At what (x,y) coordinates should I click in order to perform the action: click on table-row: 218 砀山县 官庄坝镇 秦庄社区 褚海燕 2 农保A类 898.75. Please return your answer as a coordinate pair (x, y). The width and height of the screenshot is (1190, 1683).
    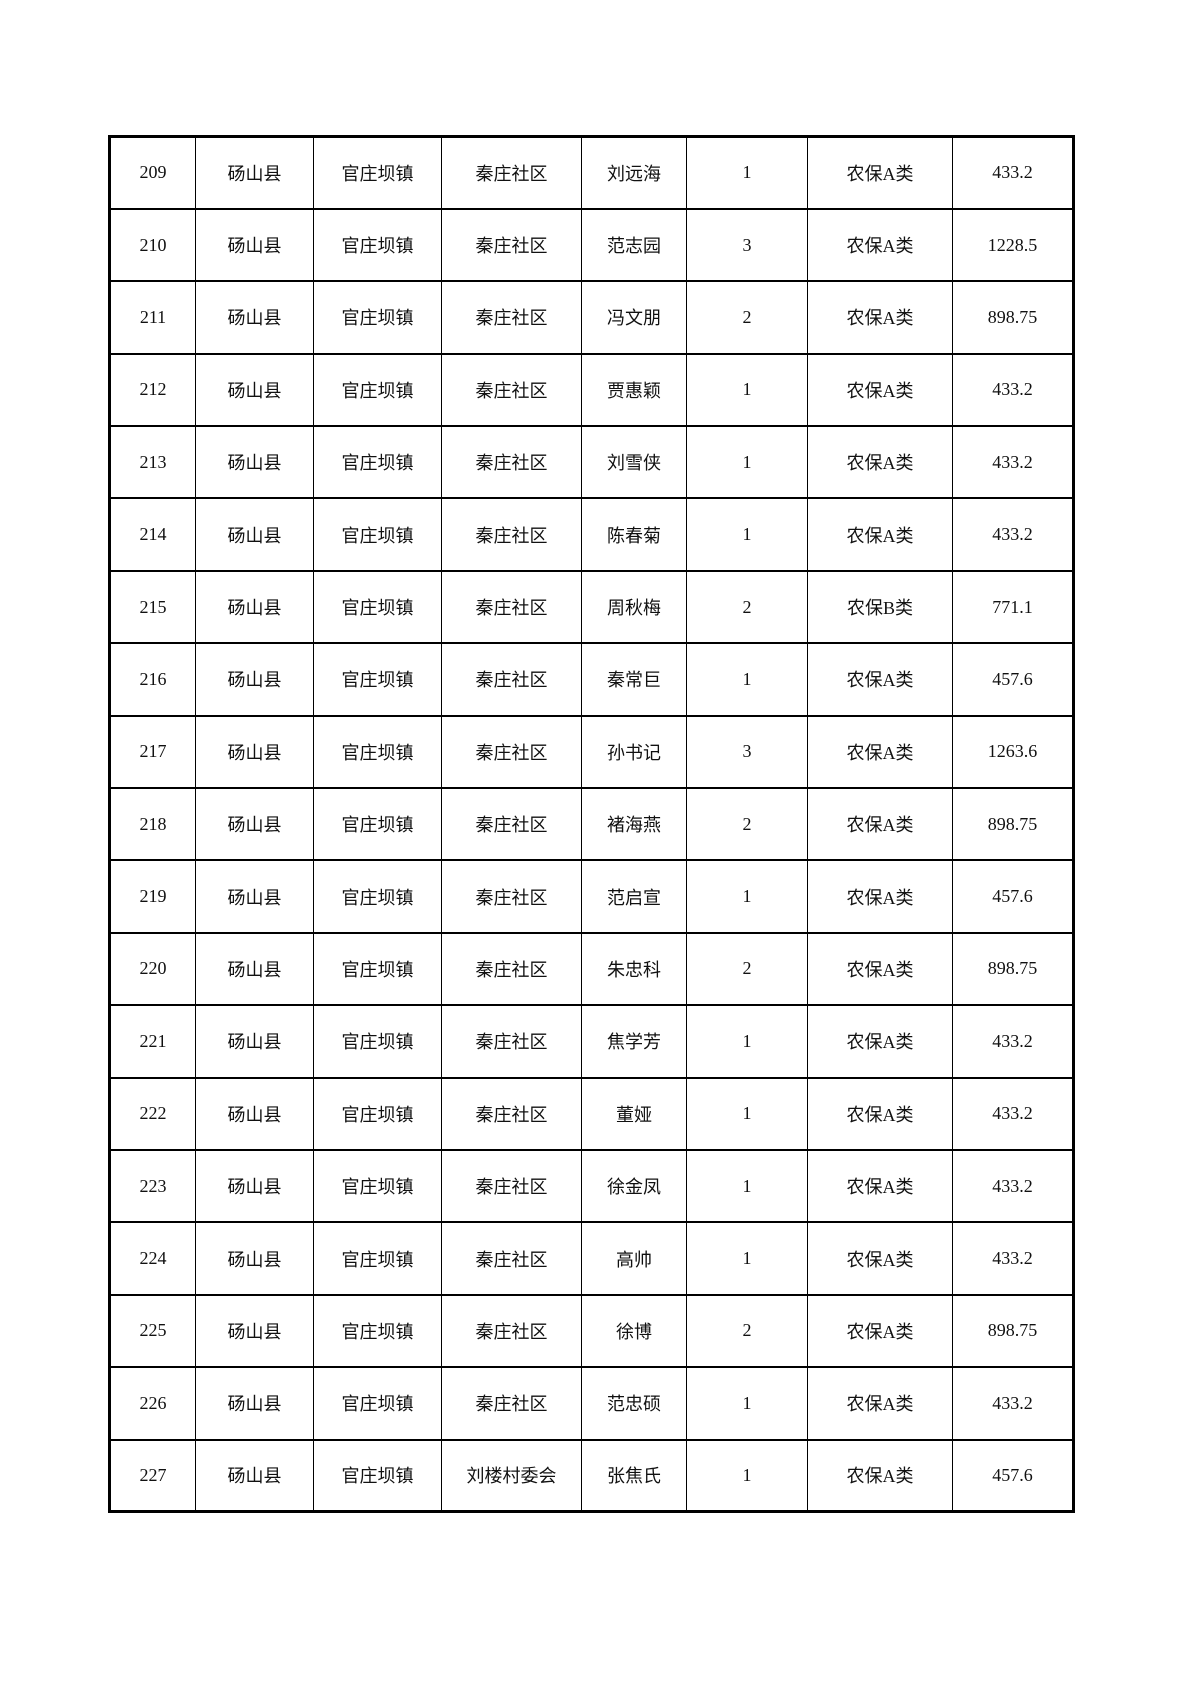
    Looking at the image, I should click on (591, 824).